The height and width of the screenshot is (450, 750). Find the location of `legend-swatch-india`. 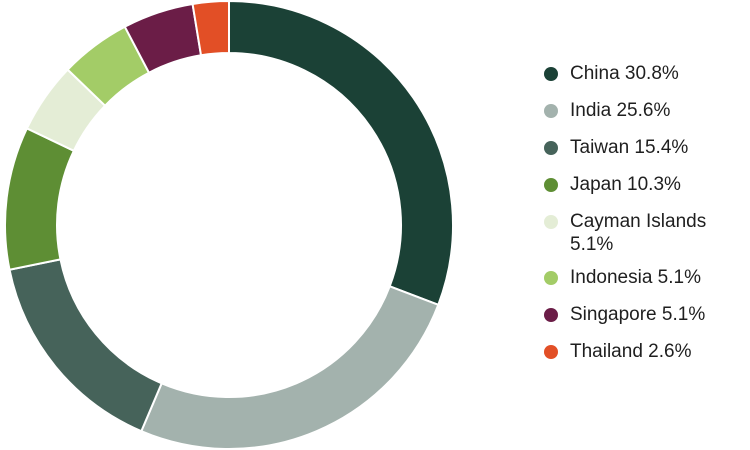

legend-swatch-india is located at coordinates (551, 111).